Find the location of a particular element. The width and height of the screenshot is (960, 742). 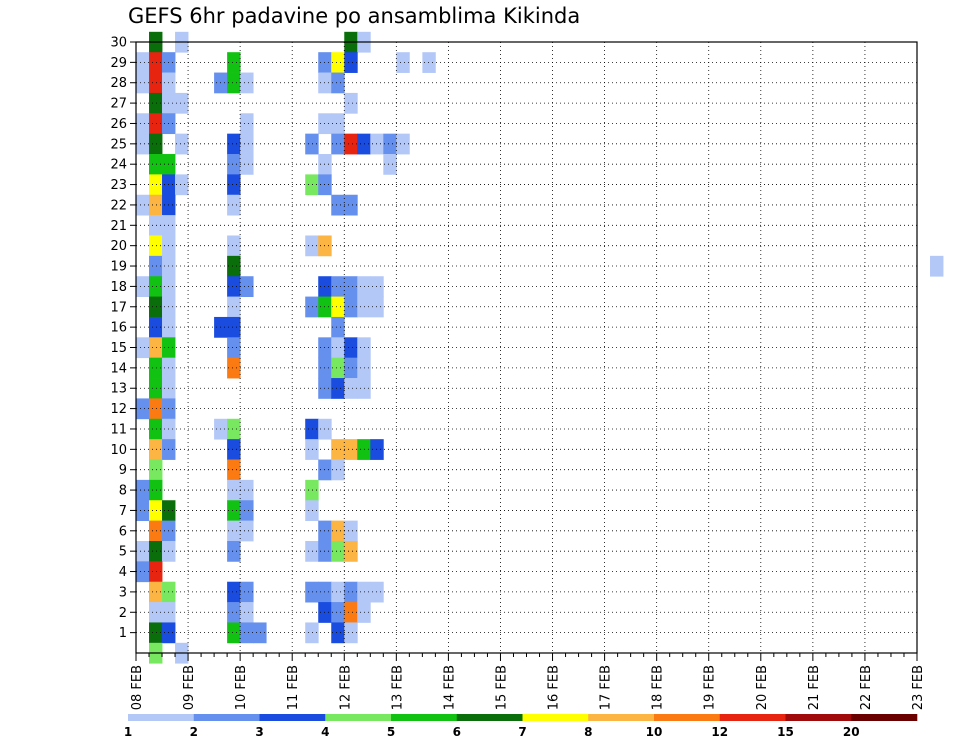

y-tick-label: 24 is located at coordinates (118, 165).